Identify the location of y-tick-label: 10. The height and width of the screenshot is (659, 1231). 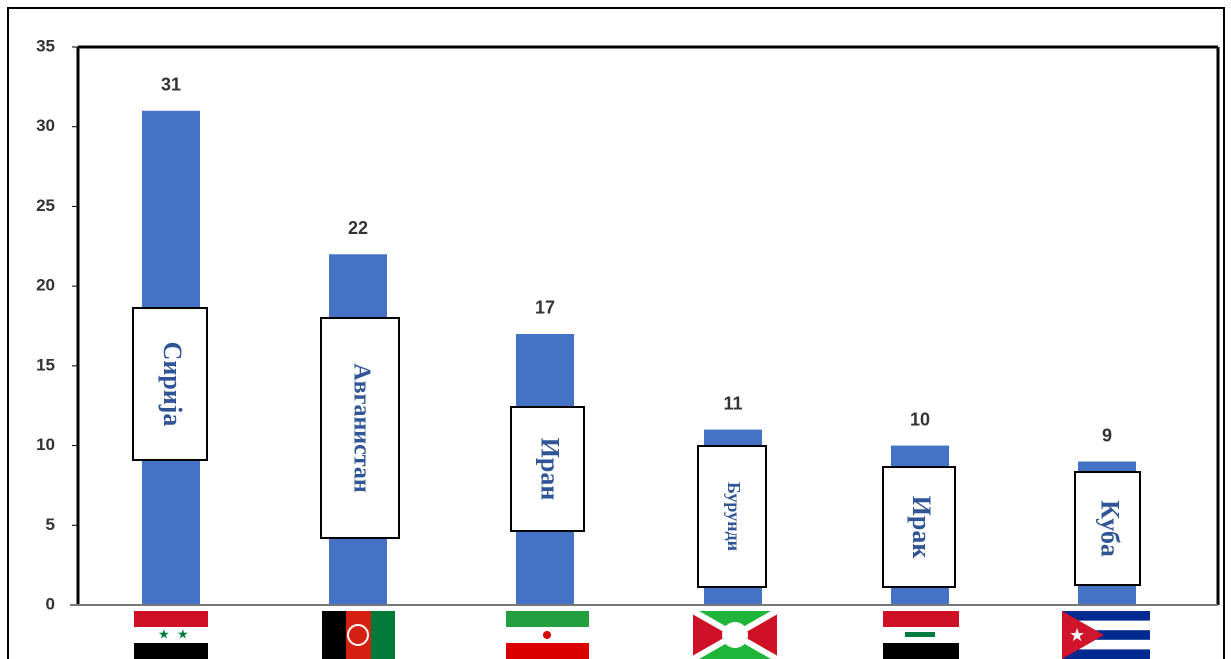
(45, 444).